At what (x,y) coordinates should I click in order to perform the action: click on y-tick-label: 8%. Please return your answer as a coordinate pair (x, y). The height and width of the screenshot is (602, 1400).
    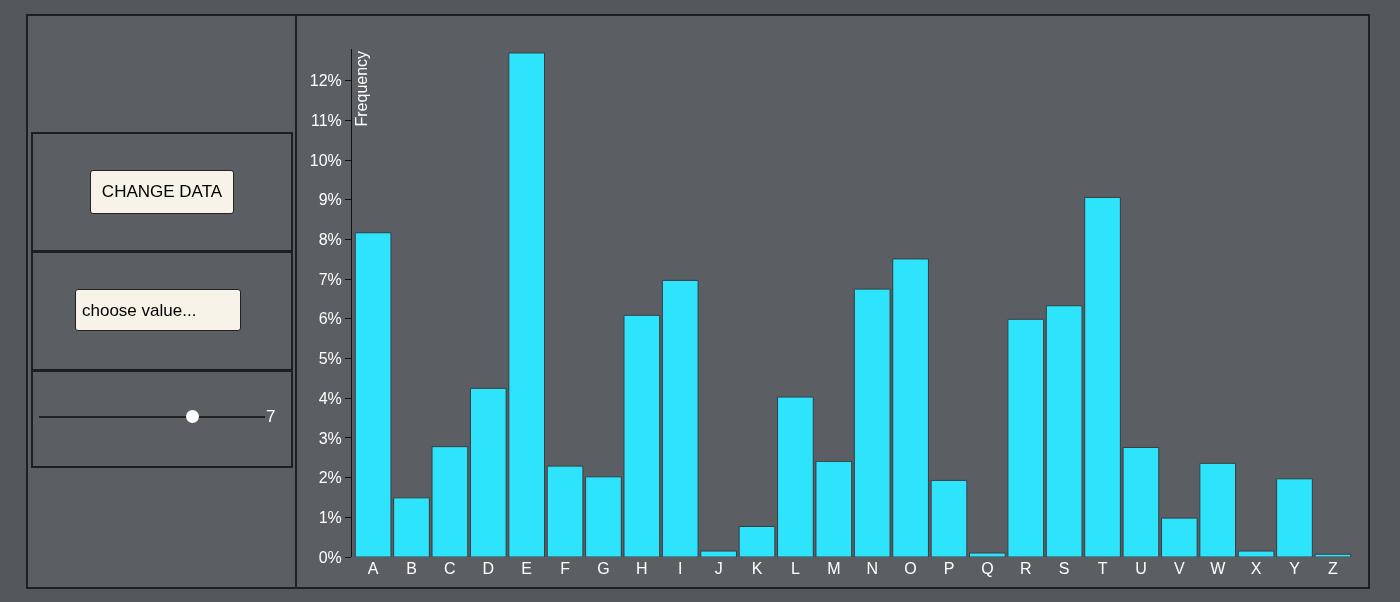
    Looking at the image, I should click on (330, 240).